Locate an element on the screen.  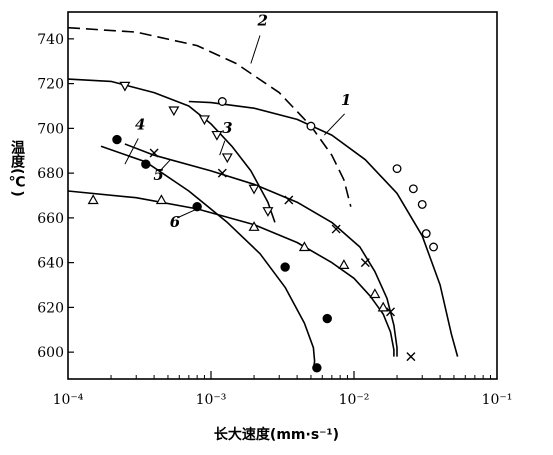
y-axis-label: 温度(℃) is located at coordinates (17, 168).